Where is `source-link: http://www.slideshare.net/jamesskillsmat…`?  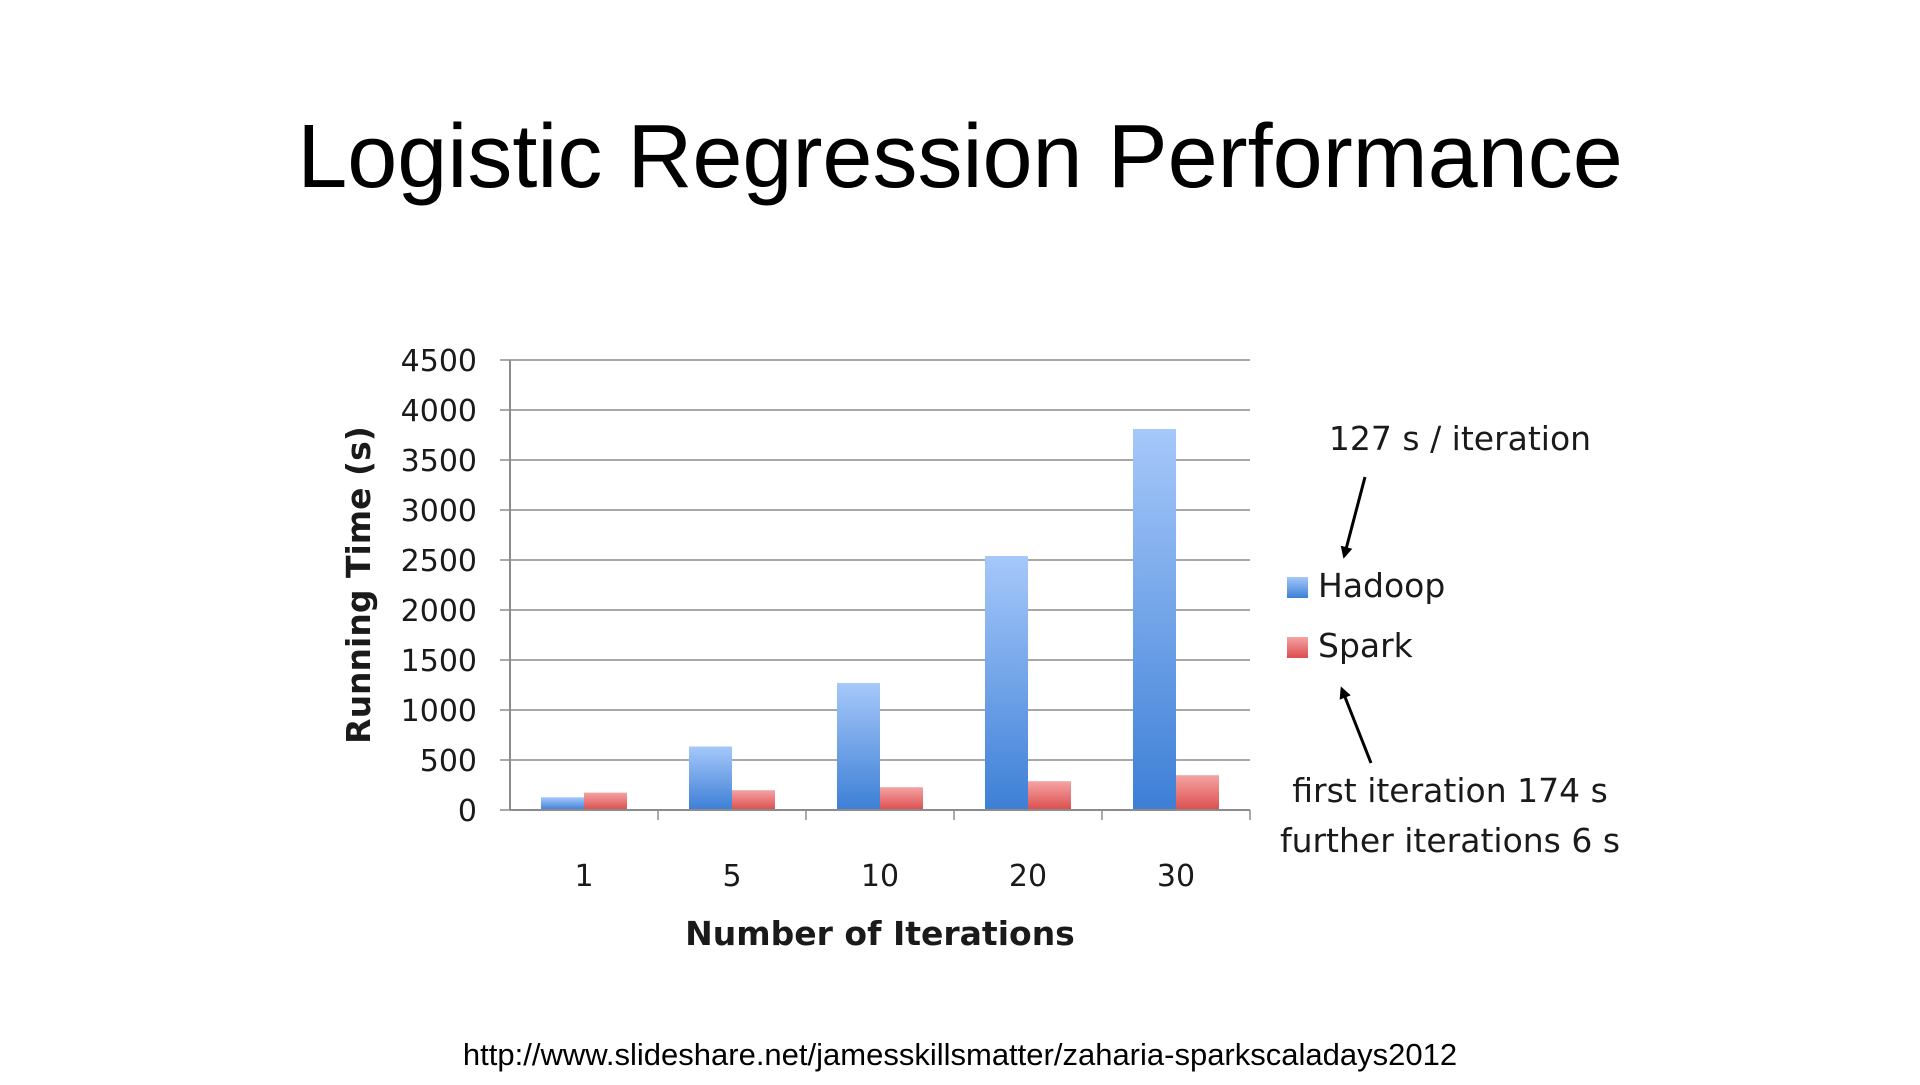
source-link: http://www.slideshare.net/jamesskillsmat… is located at coordinates (960, 1054).